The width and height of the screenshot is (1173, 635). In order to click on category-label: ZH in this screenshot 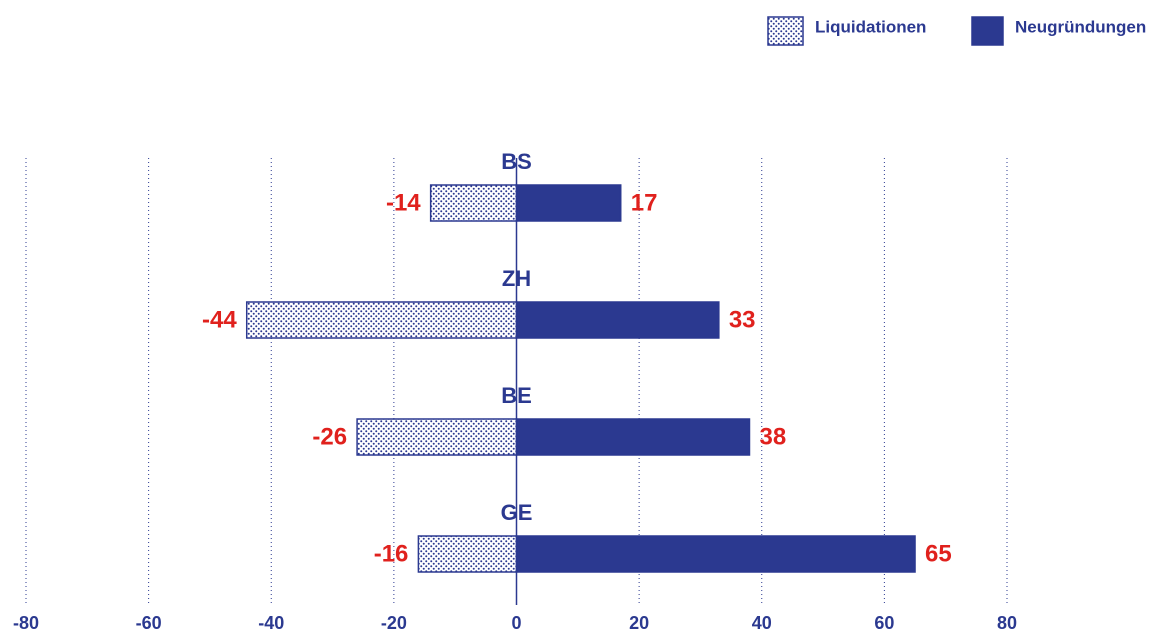, I will do `click(516, 278)`.